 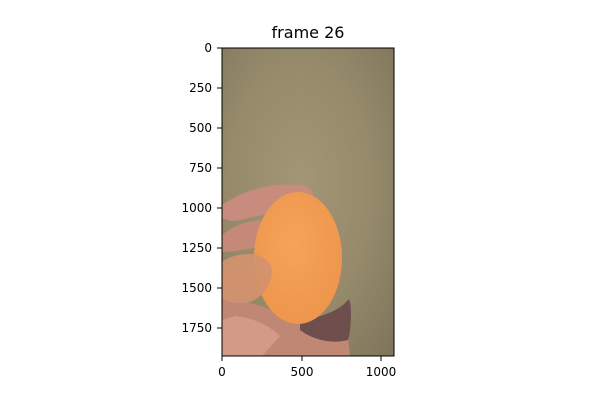 What do you see at coordinates (298, 258) in the screenshot?
I see `orange-mask-overlay` at bounding box center [298, 258].